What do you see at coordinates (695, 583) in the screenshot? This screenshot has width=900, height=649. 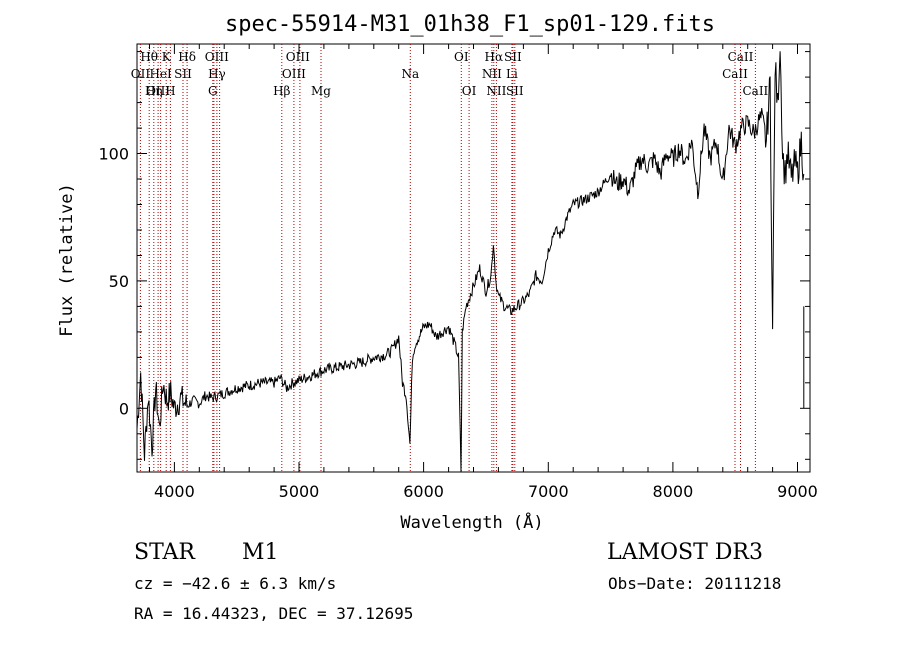 I see `obs-date: Obs−Date: 20111218` at bounding box center [695, 583].